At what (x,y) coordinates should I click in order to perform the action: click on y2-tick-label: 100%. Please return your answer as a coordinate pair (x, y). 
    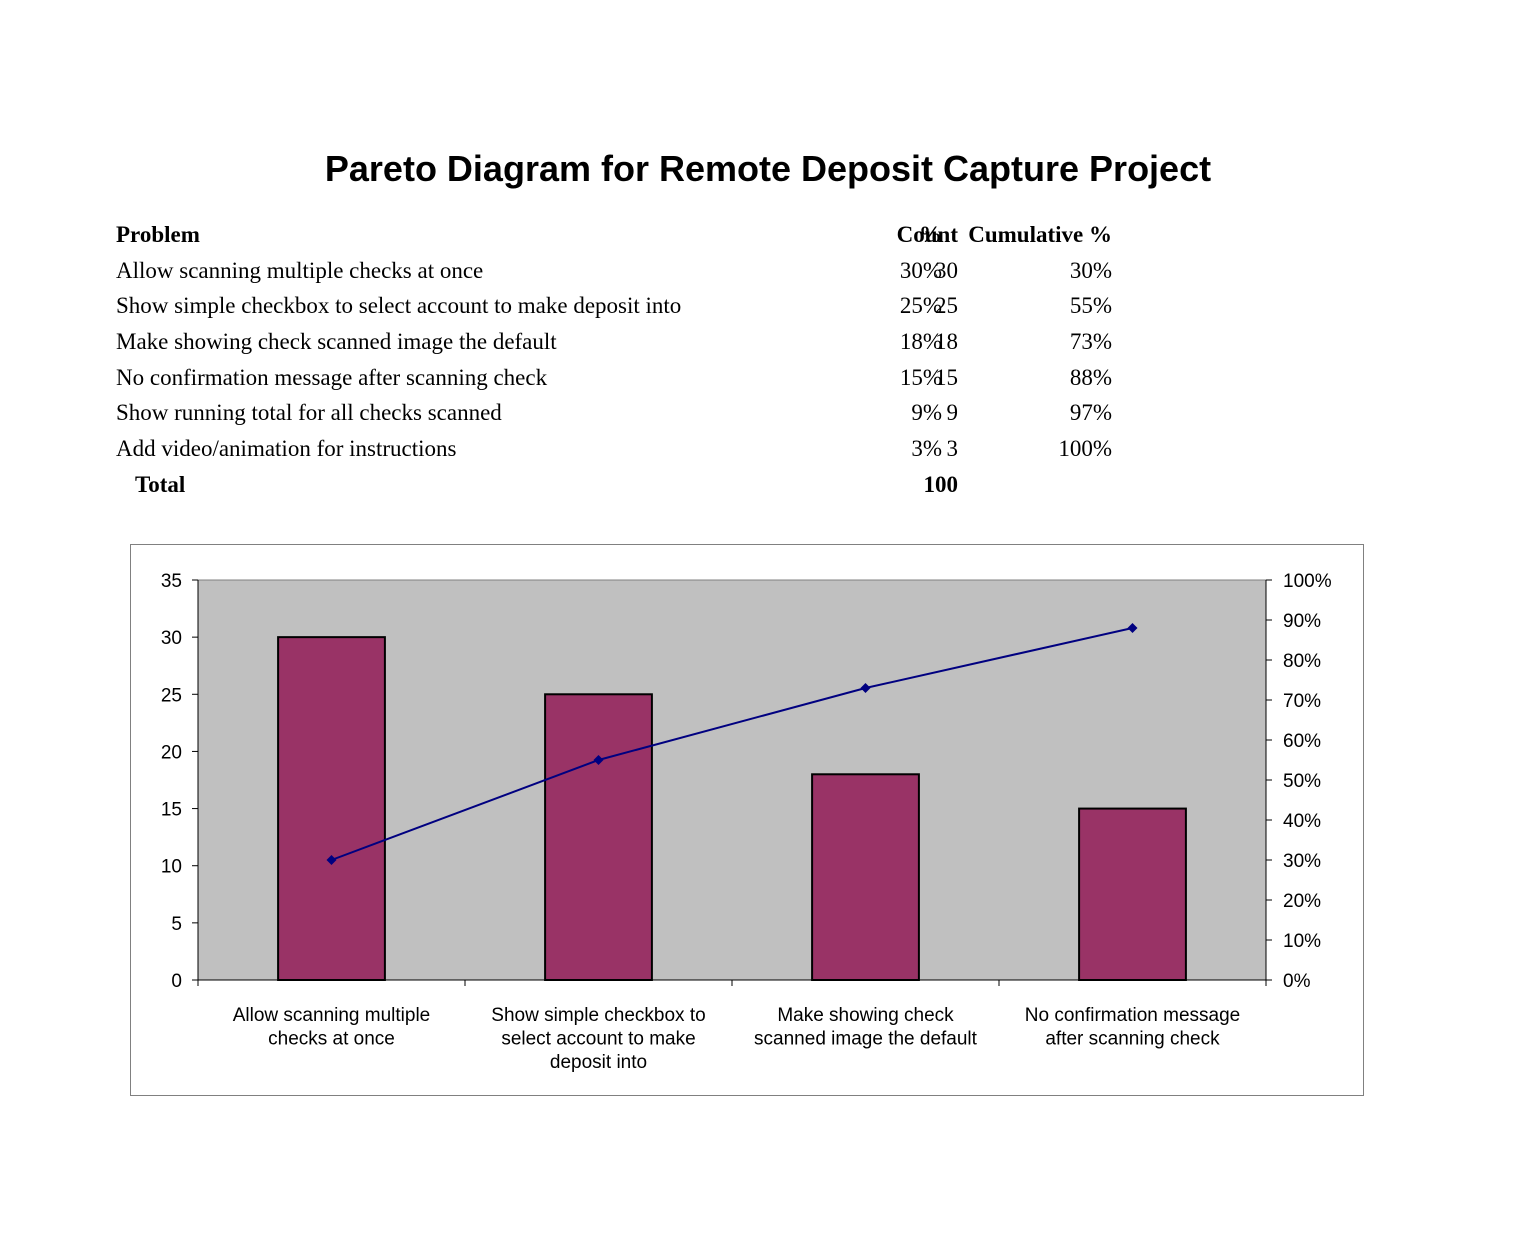
    Looking at the image, I should click on (1307, 581).